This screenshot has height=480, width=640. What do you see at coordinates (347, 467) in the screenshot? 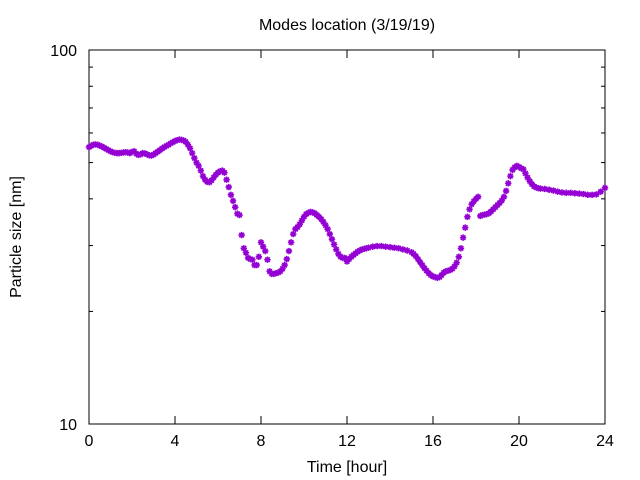
I see `x-axis-label: Time [hour]` at bounding box center [347, 467].